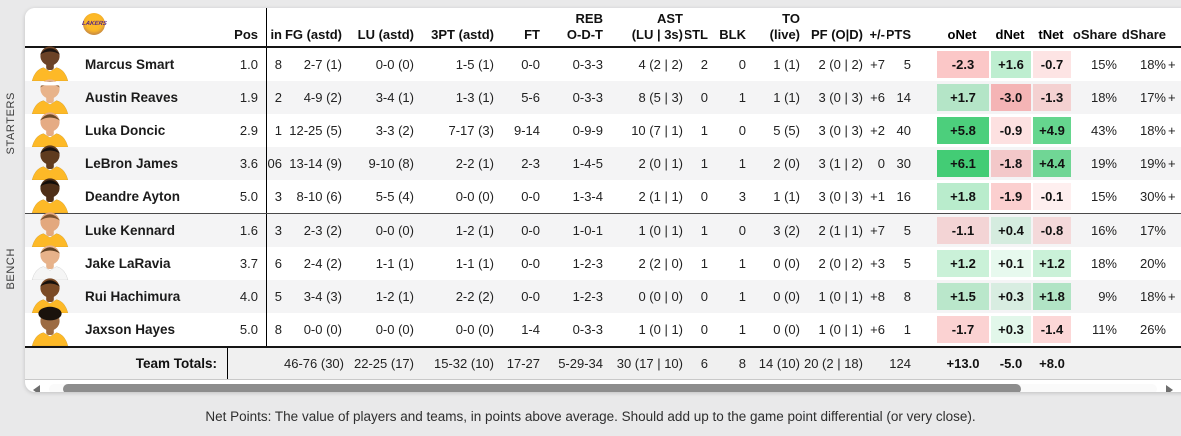 Image resolution: width=1181 pixels, height=436 pixels. I want to click on scroll-left-button, so click(36, 388).